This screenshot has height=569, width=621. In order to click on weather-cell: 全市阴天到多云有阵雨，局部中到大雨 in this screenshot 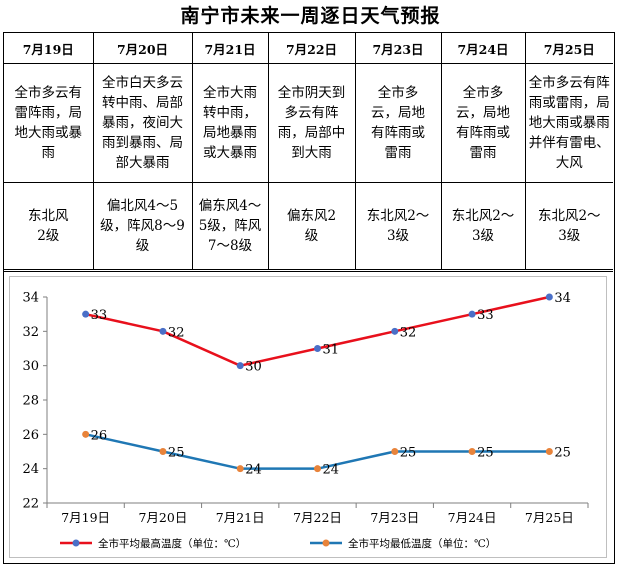, I will do `click(311, 123)`.